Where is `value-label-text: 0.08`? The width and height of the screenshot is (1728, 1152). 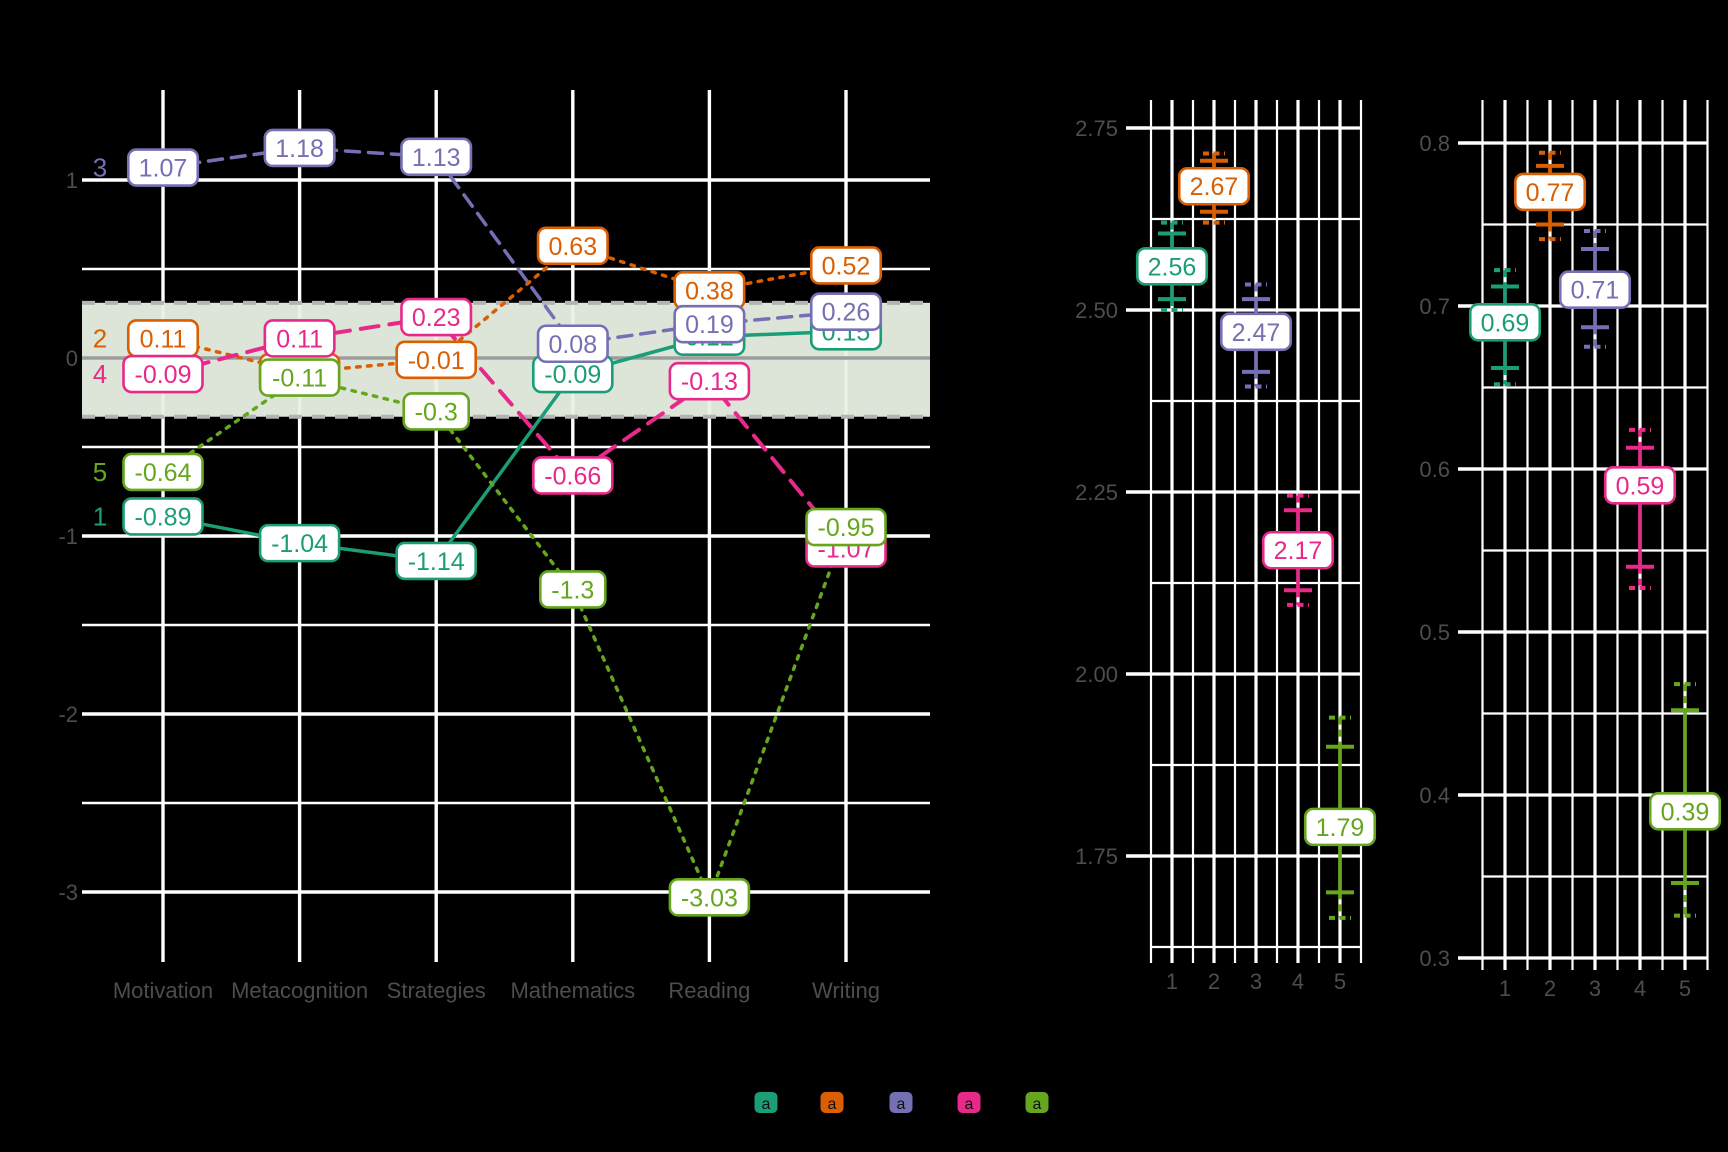 value-label-text: 0.08 is located at coordinates (572, 345).